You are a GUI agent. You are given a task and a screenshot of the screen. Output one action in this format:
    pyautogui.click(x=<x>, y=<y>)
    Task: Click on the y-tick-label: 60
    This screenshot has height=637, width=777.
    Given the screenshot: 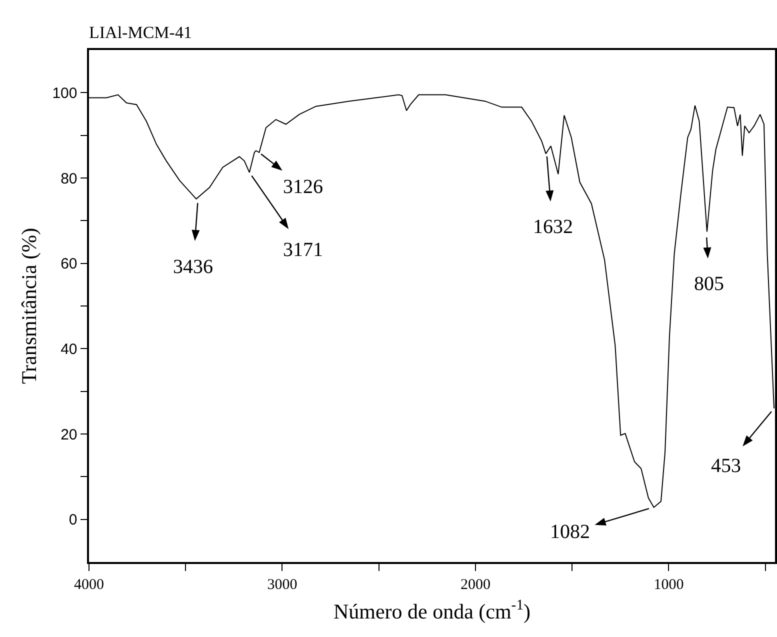 What is the action you would take?
    pyautogui.click(x=69, y=264)
    